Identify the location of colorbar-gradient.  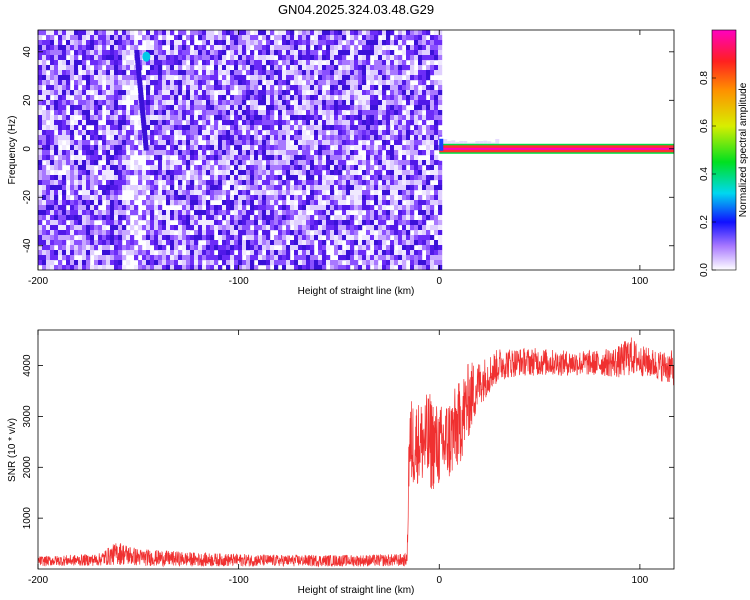
(724, 150).